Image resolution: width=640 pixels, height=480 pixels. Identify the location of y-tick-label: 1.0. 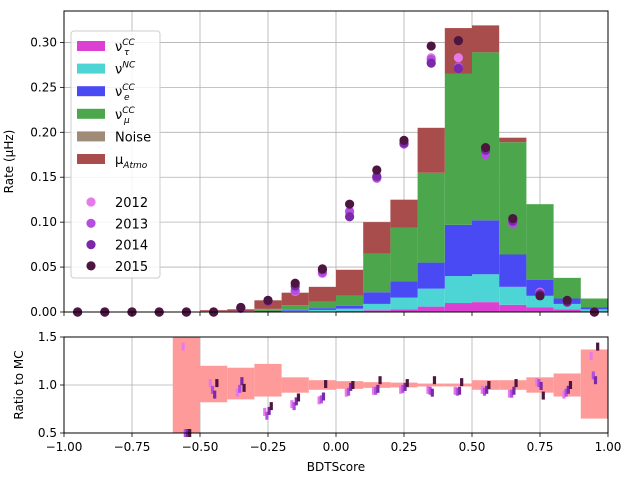
(47, 385).